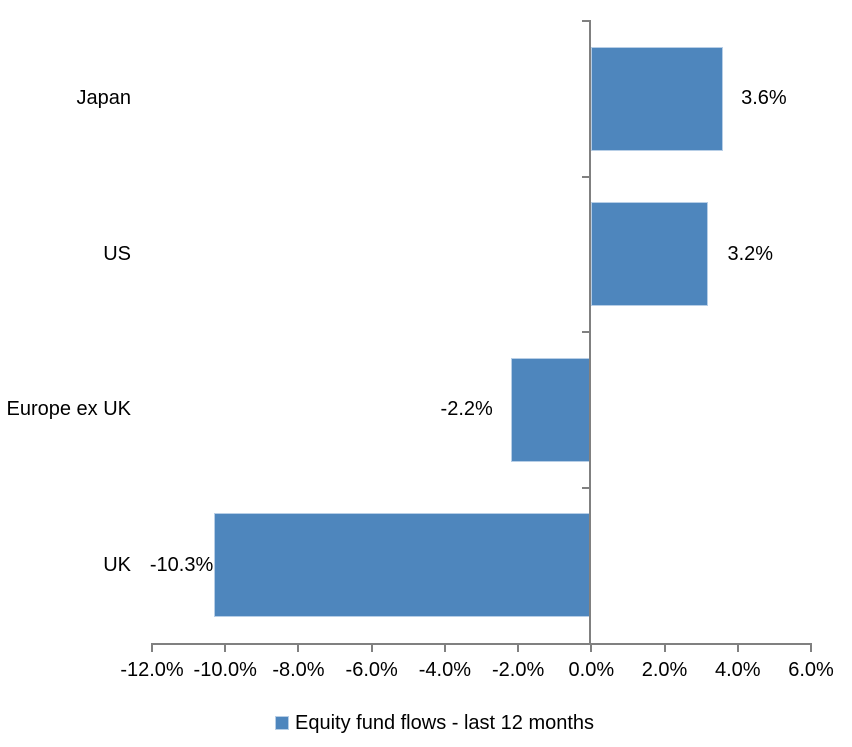  I want to click on category-label-uk: UK, so click(117, 564).